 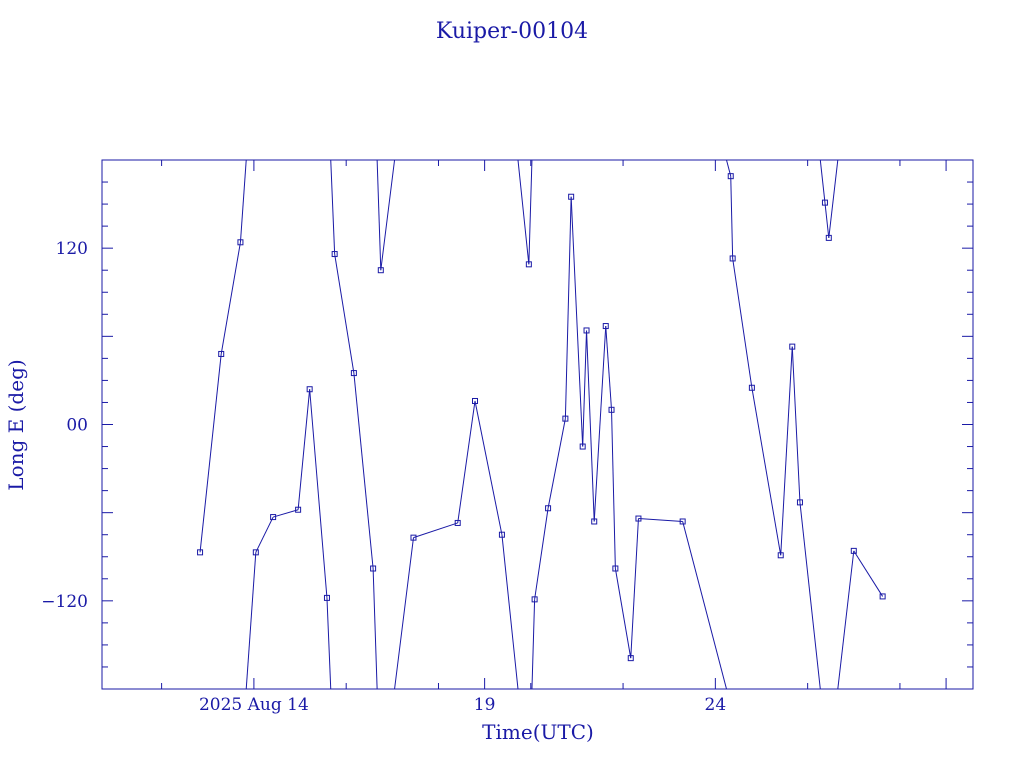 What do you see at coordinates (716, 705) in the screenshot?
I see `x-tick-label: 24` at bounding box center [716, 705].